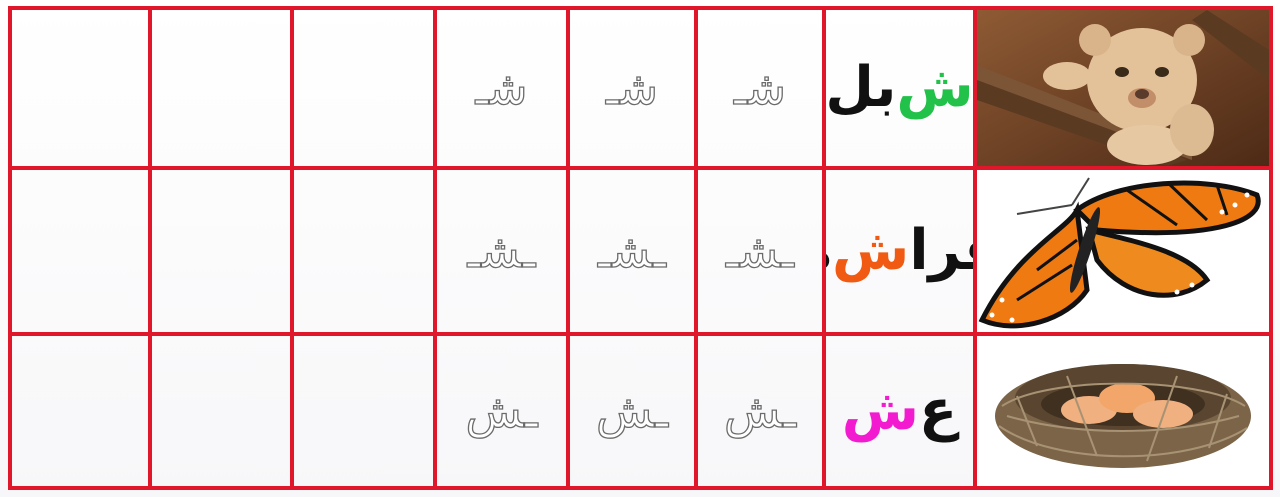 This screenshot has width=1280, height=497. What do you see at coordinates (1119, 253) in the screenshot?
I see `butterfly-icon` at bounding box center [1119, 253].